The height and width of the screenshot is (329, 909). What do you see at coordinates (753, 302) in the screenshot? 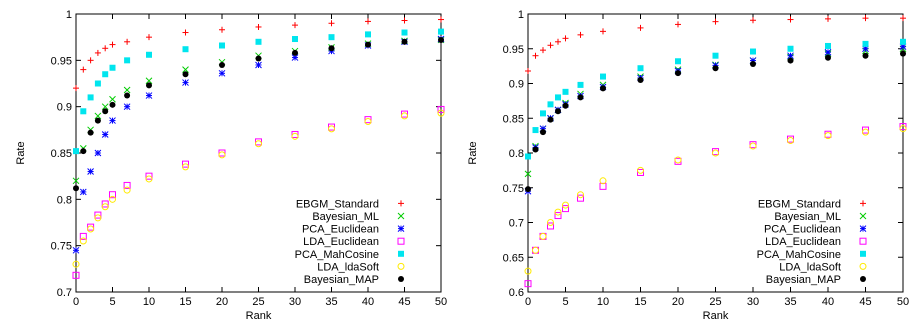
I see `x-tick-label: 30` at bounding box center [753, 302].